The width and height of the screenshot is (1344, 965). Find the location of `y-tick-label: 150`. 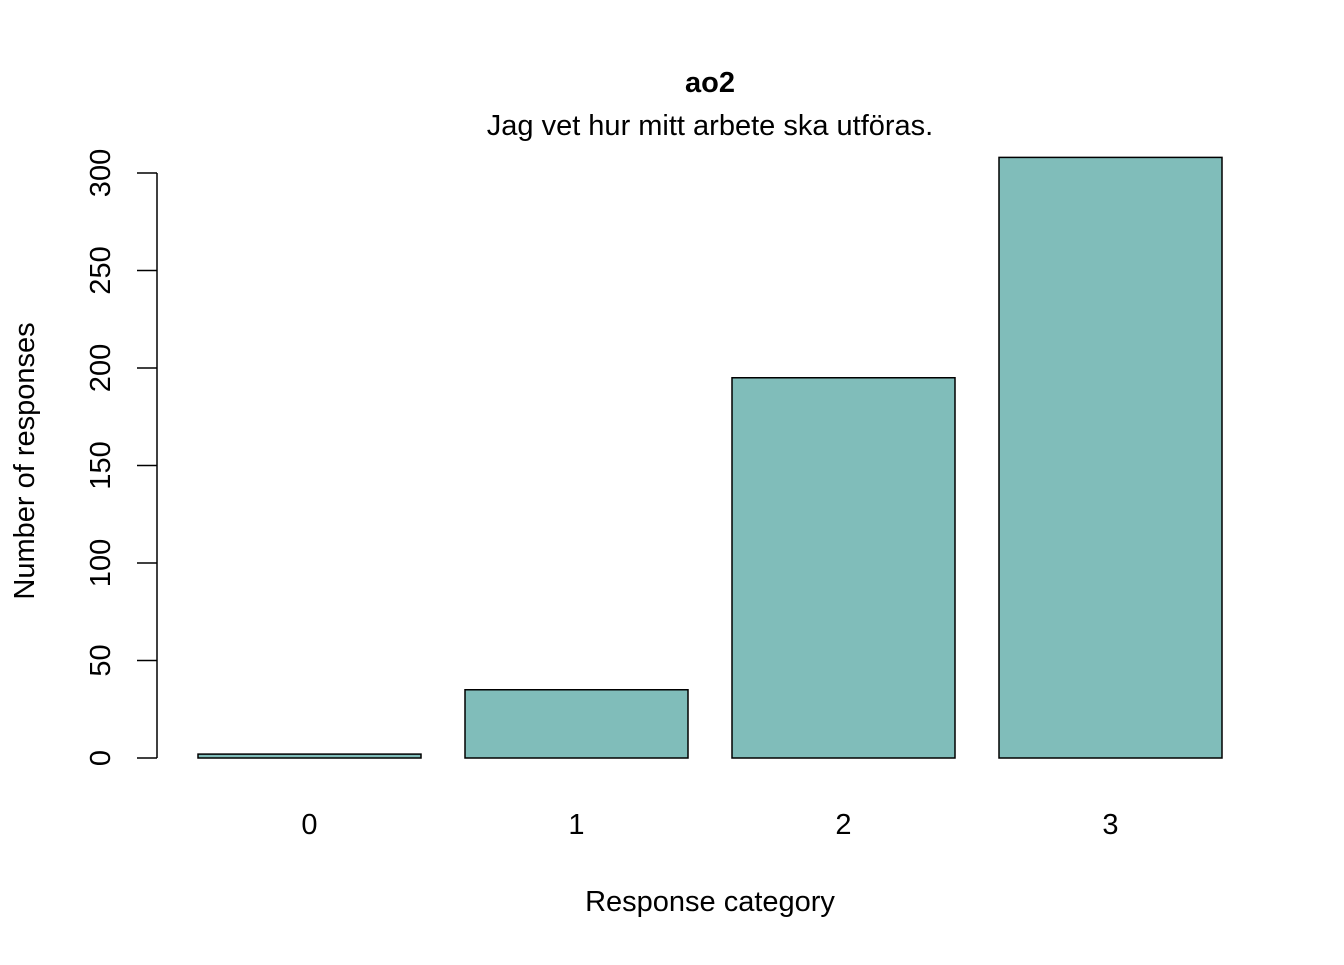

y-tick-label: 150 is located at coordinates (101, 465).